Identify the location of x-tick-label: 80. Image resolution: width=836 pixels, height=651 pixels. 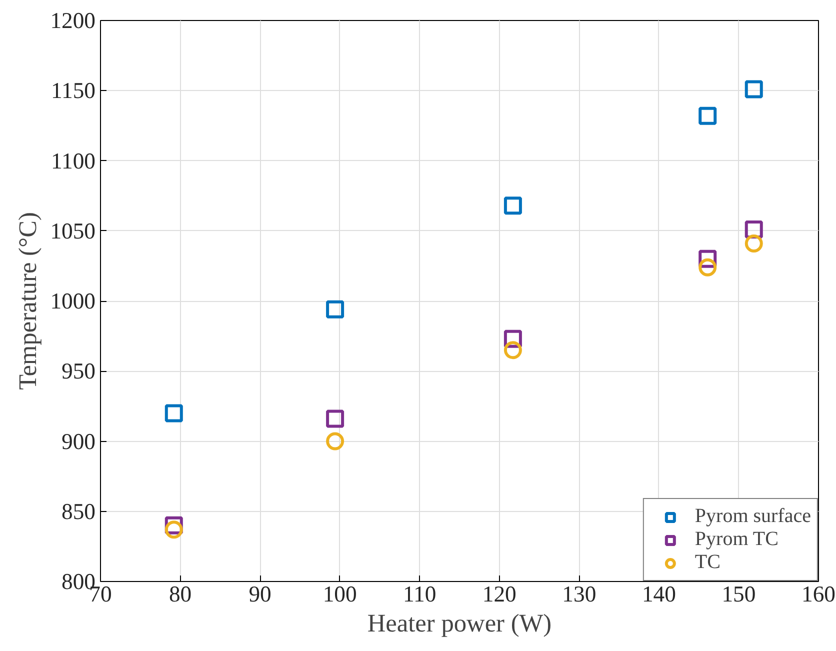
(180, 594).